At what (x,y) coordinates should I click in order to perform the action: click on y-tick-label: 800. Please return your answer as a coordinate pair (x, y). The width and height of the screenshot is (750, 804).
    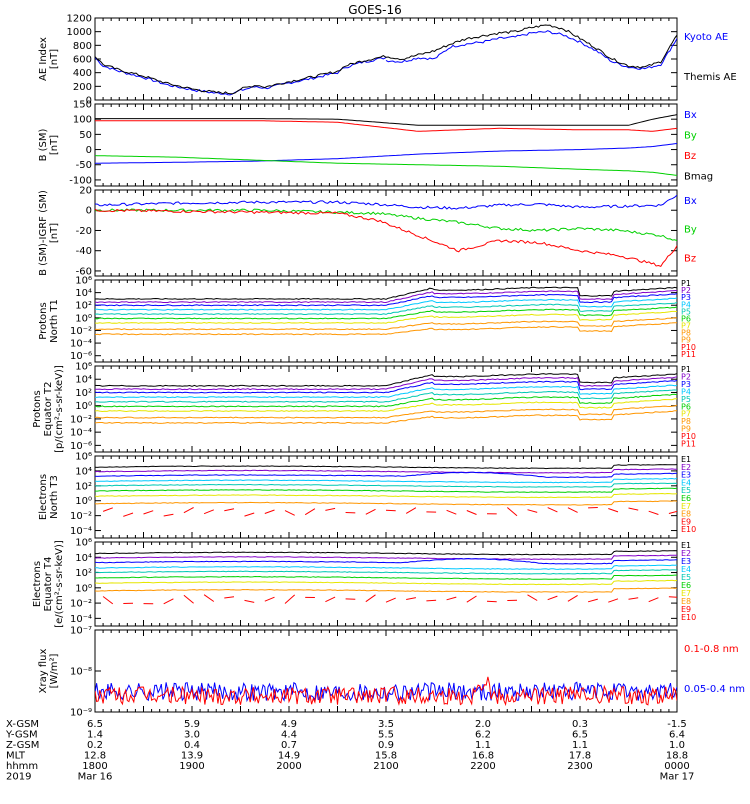
    Looking at the image, I should click on (82, 46).